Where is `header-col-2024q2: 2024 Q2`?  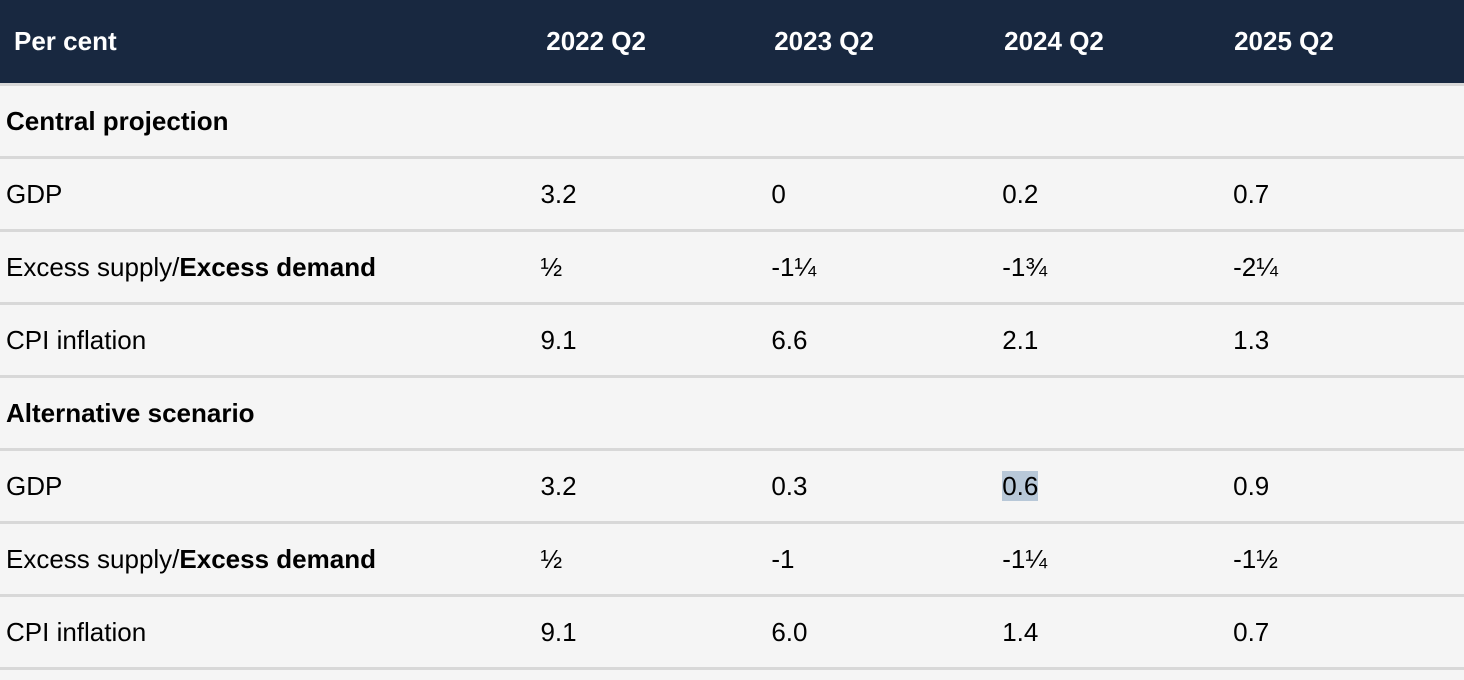 header-col-2024q2: 2024 Q2 is located at coordinates (1054, 41).